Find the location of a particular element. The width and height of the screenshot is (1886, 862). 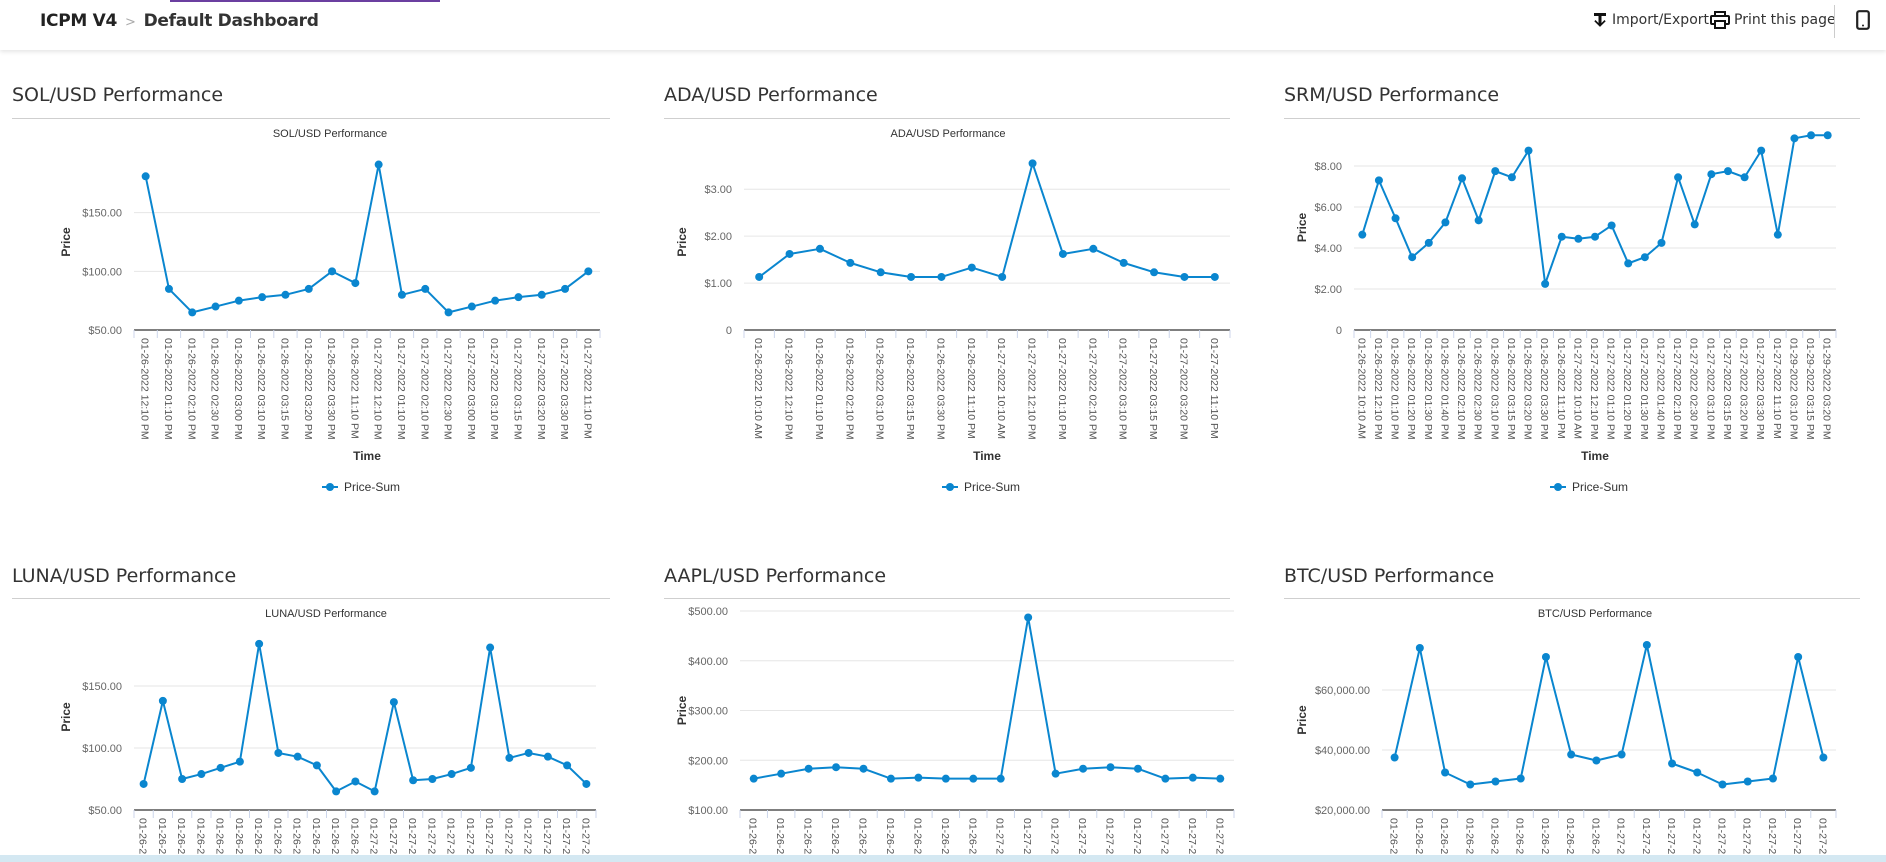

import-export-button: Import/Export is located at coordinates (1650, 20).